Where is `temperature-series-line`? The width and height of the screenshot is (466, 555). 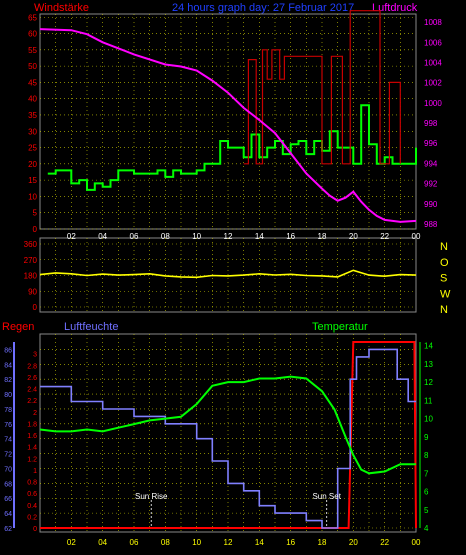
temperature-series-line is located at coordinates (227, 425).